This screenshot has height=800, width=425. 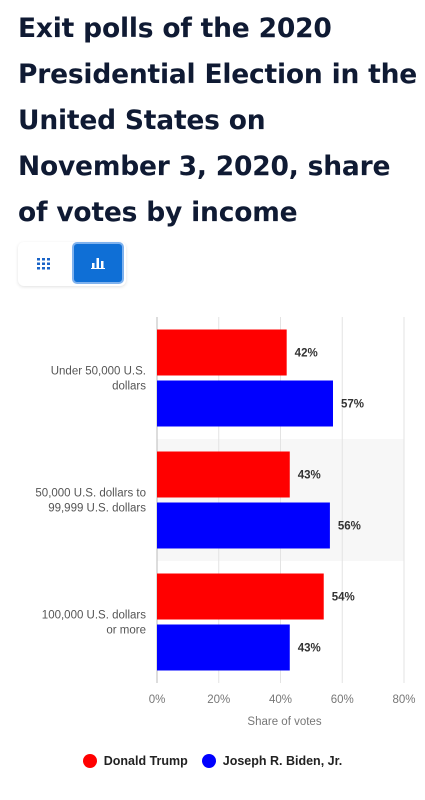 I want to click on legend: Donald Trump Joseph R. Biden, Jr., so click(x=212, y=761).